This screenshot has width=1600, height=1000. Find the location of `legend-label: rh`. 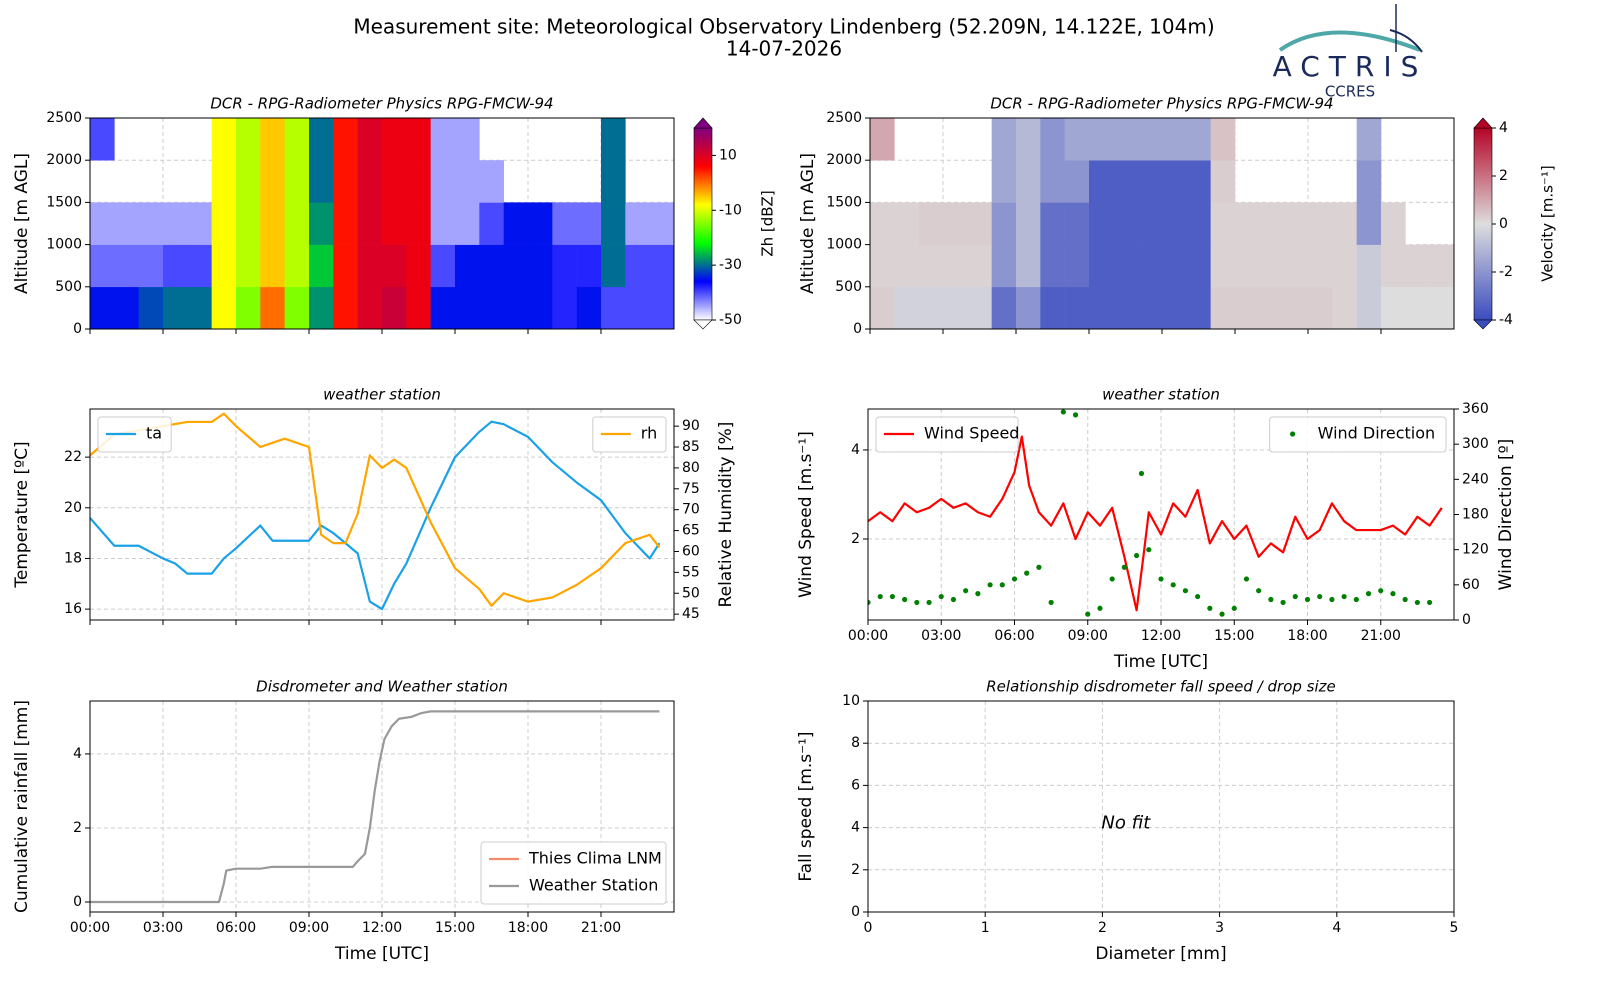

legend-label: rh is located at coordinates (649, 433).